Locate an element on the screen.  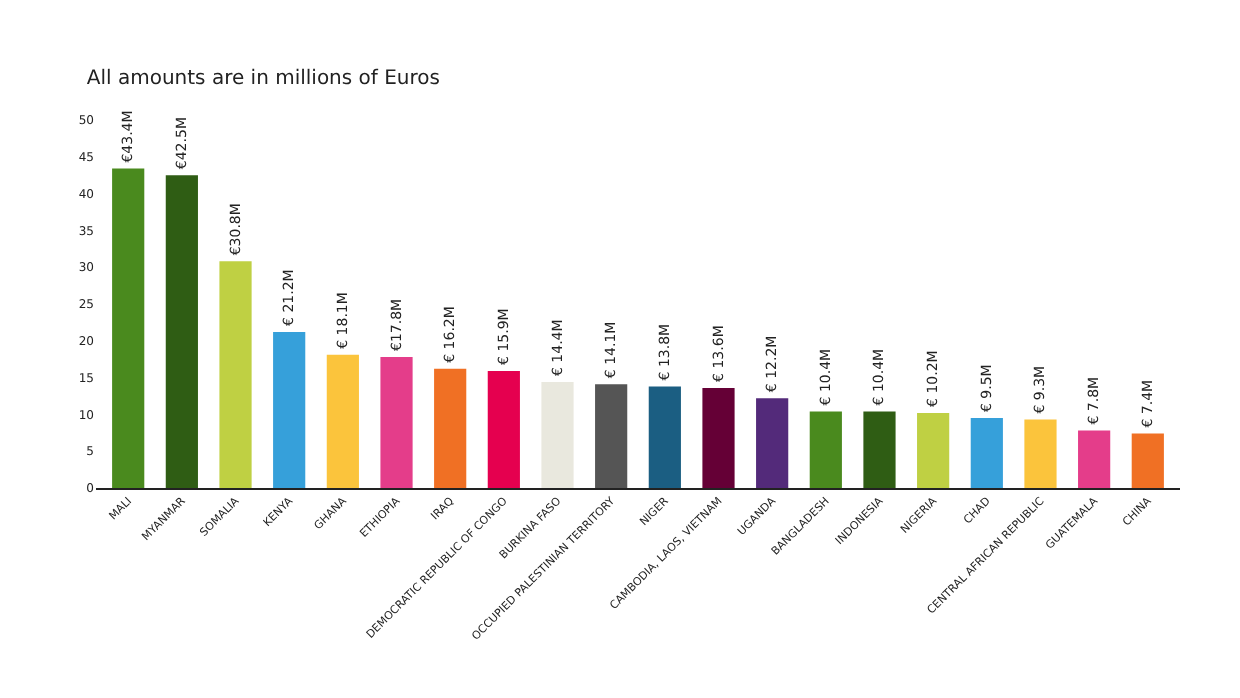
chart-title: All amounts are in millions of Euros is located at coordinates (263, 78).